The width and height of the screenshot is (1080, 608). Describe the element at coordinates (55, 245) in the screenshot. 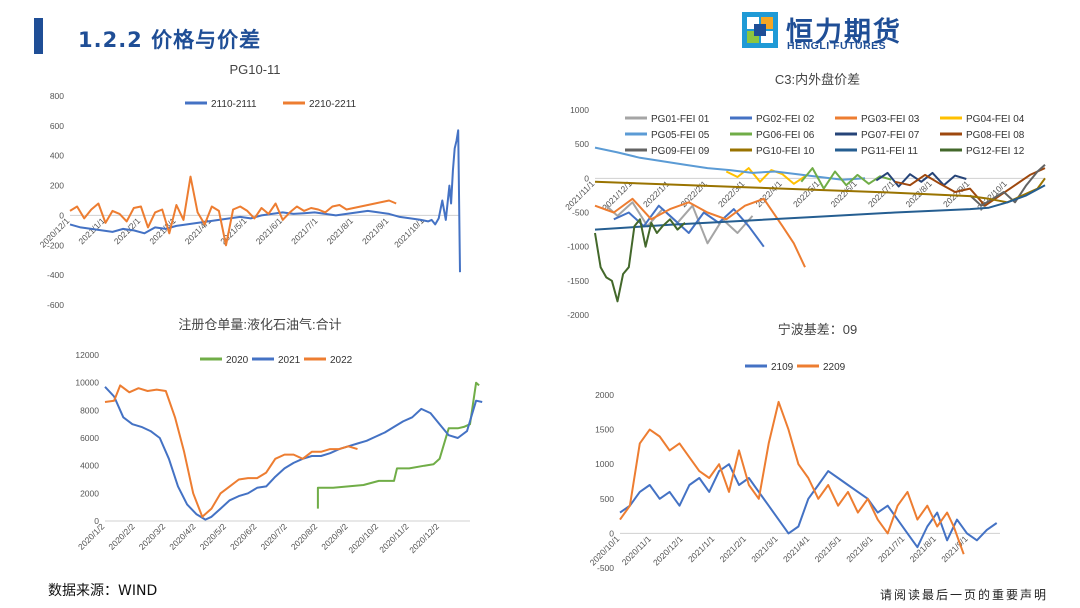

I see `y-tick-label: -200` at that location.